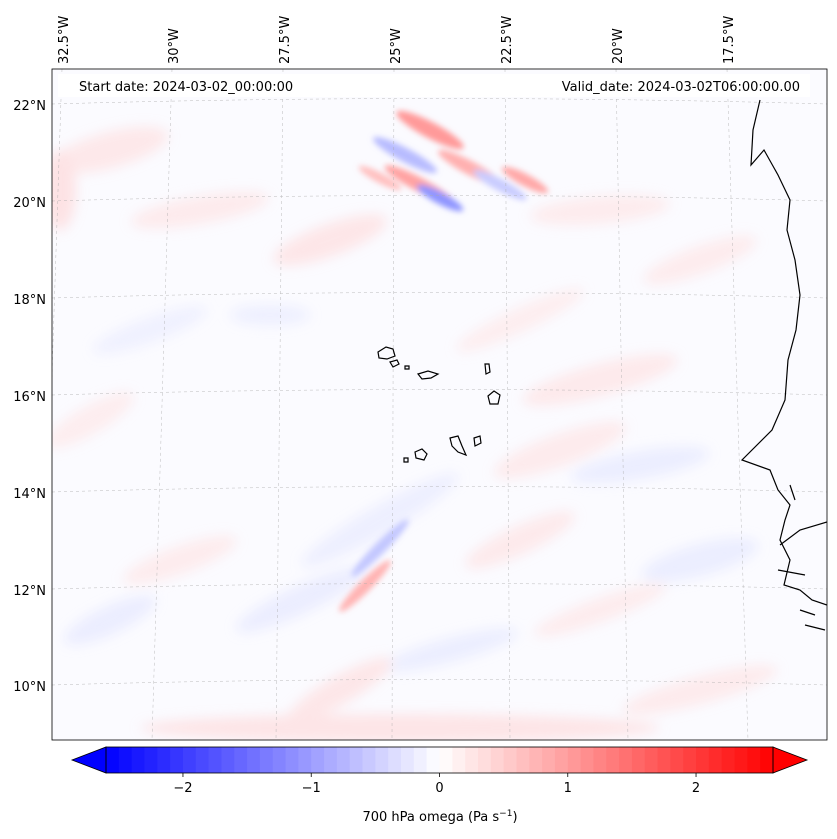  I want to click on island-santiago, so click(458, 446).